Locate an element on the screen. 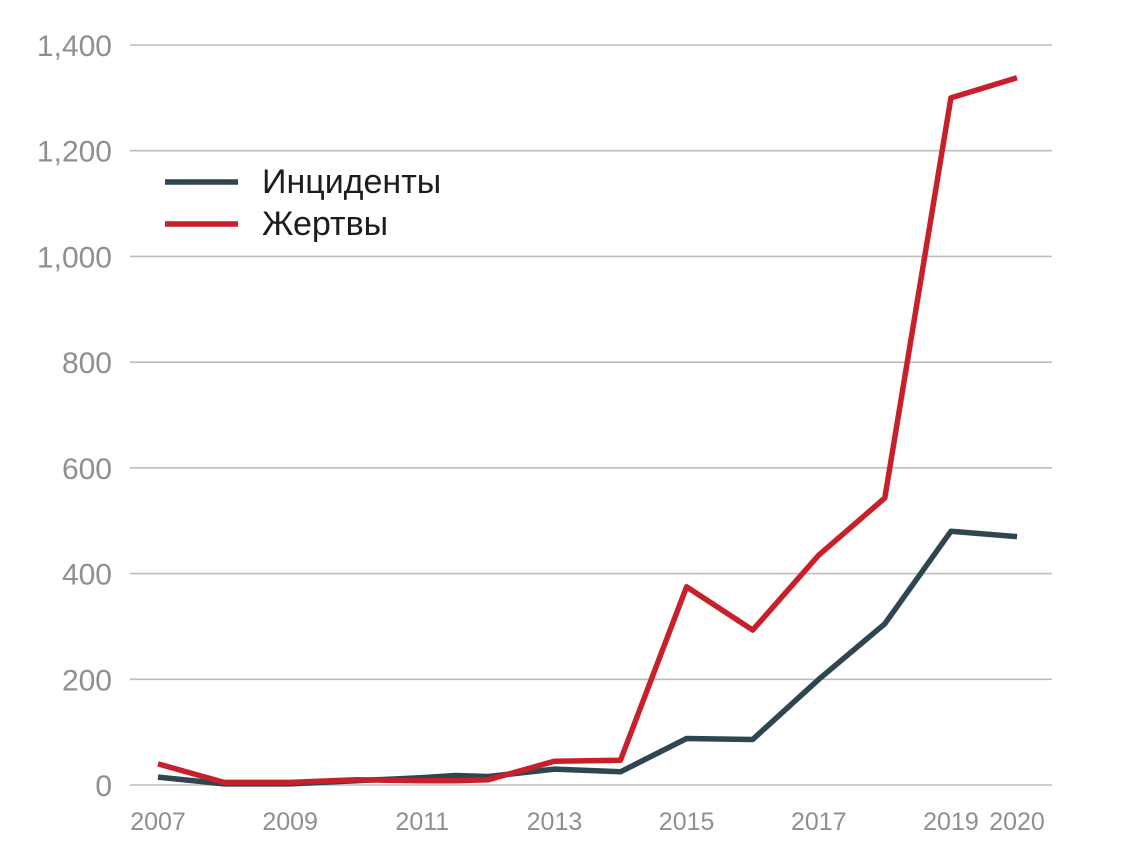  legend-label-incidents: Инциденты is located at coordinates (351, 182).